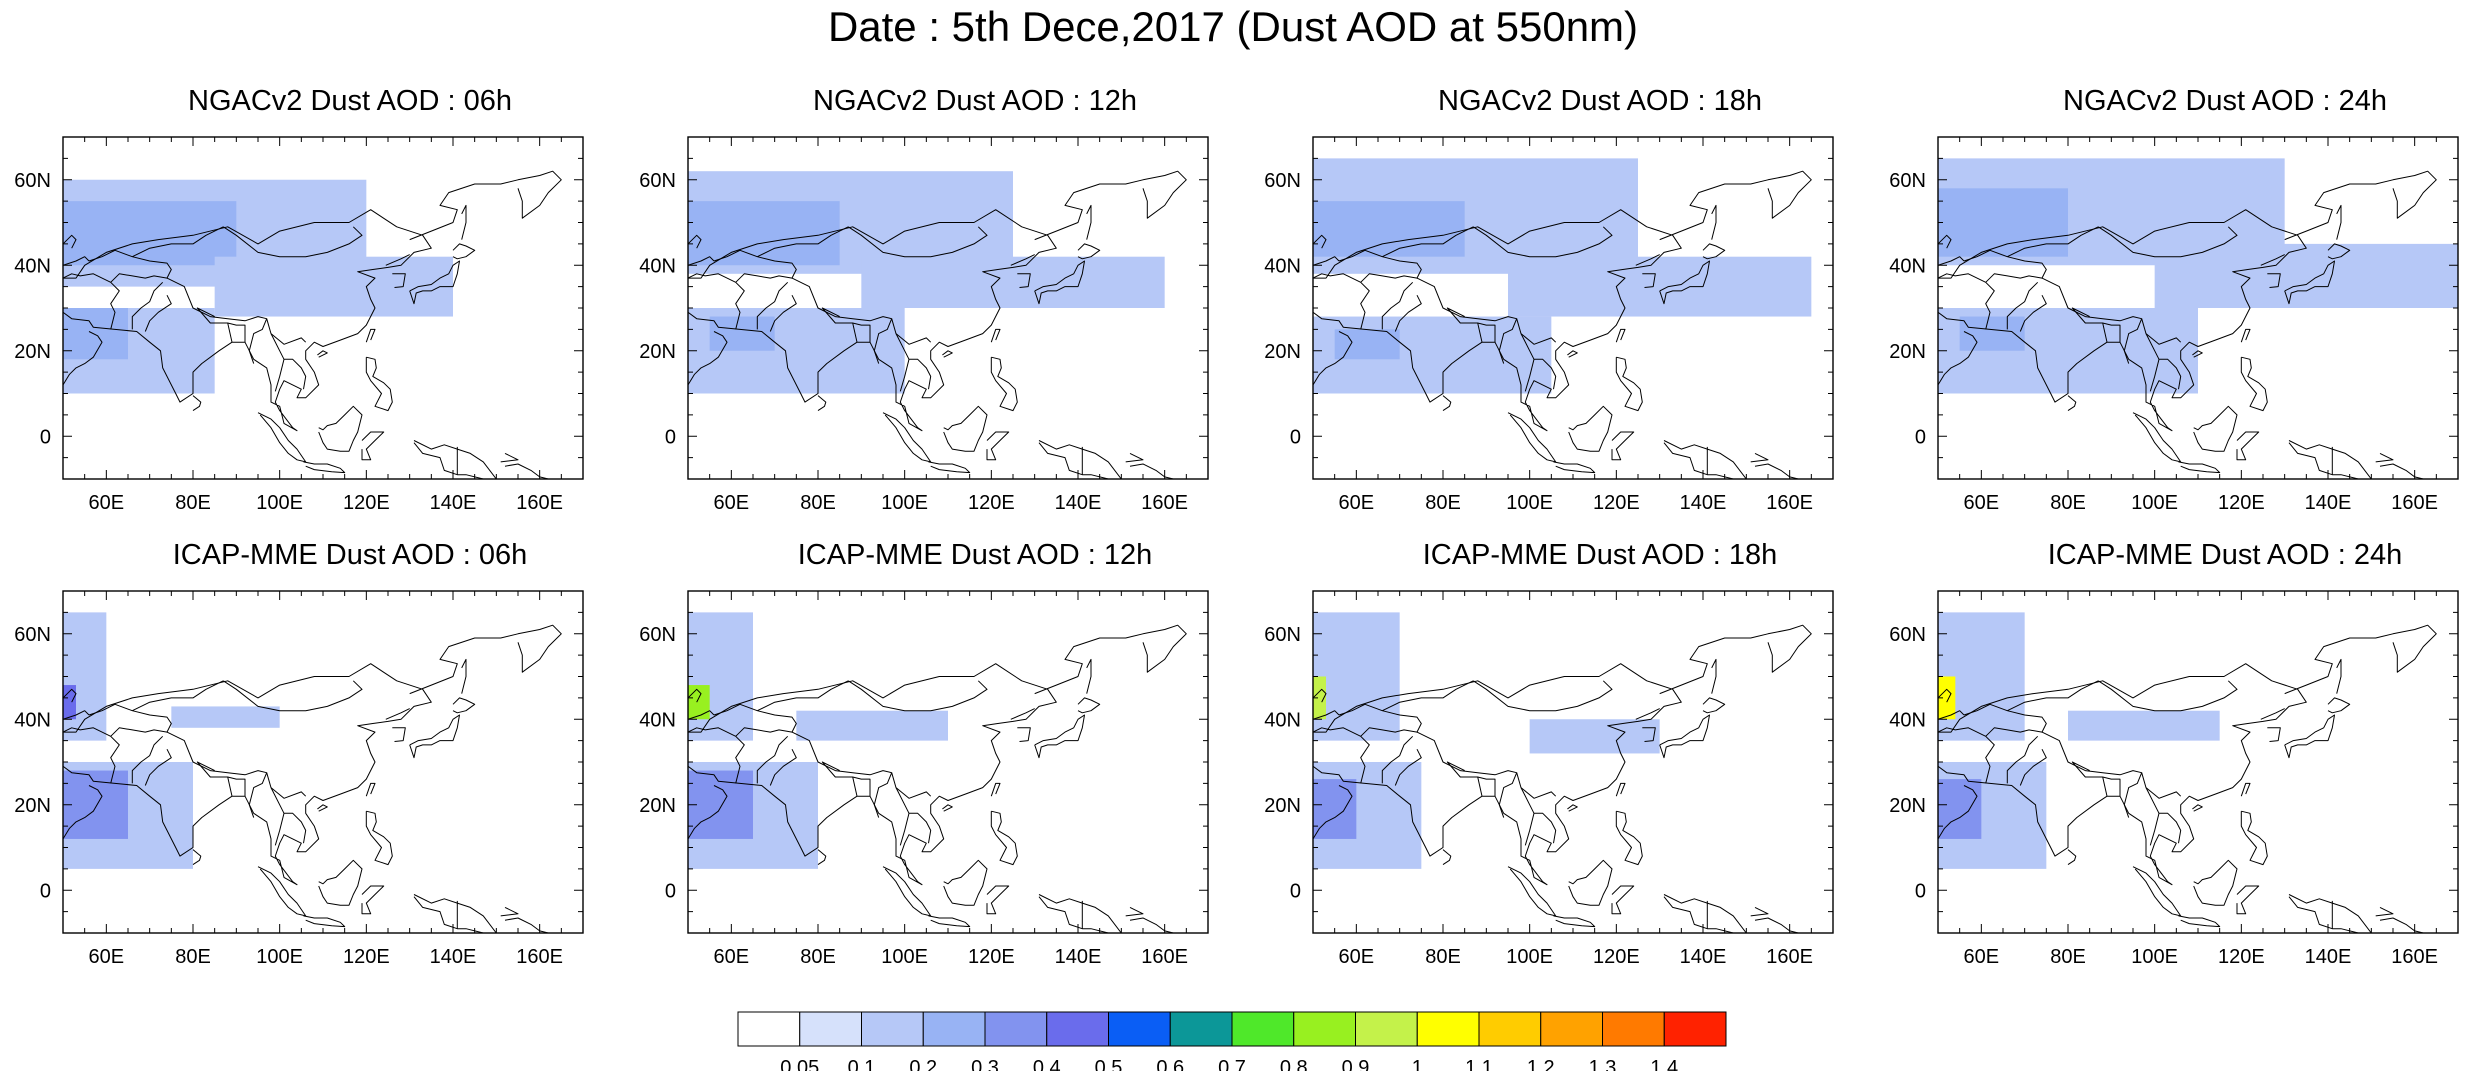  Describe the element at coordinates (1603, 1064) in the screenshot. I see `colorbar-label: 1.3` at that location.